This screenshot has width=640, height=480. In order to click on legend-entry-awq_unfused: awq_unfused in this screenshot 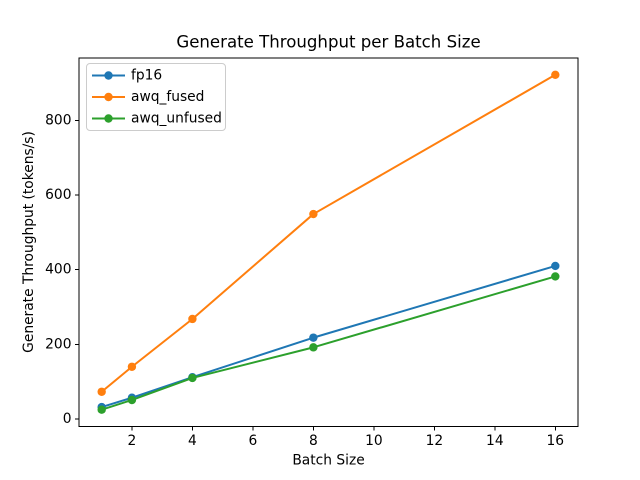, I will do `click(157, 119)`.